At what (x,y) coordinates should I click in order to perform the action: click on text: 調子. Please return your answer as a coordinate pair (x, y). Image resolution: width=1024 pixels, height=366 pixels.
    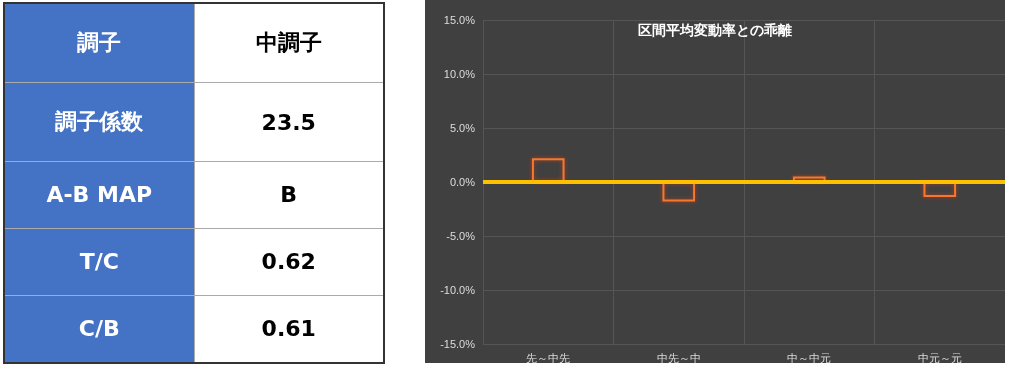
    Looking at the image, I should click on (99, 43).